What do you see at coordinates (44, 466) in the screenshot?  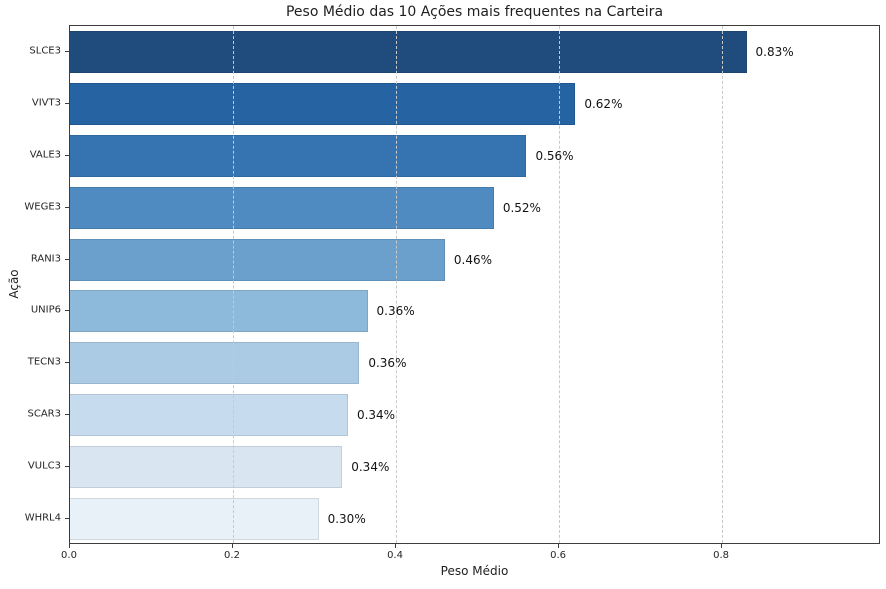 I see `y-tick-label-vulc3: VULC3` at bounding box center [44, 466].